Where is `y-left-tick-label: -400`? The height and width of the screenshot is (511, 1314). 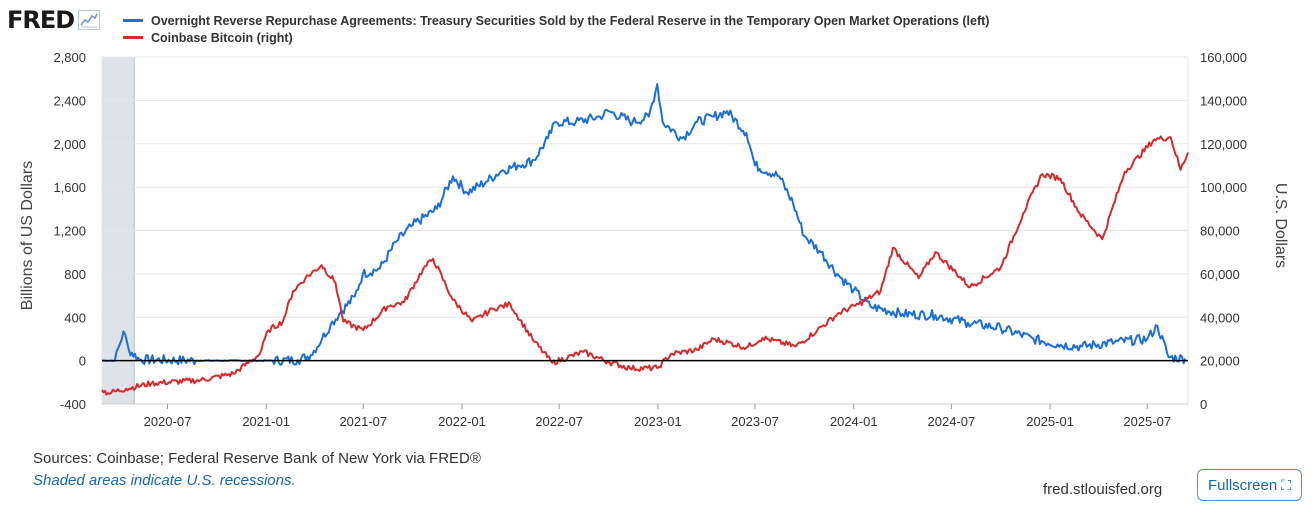
y-left-tick-label: -400 is located at coordinates (73, 404).